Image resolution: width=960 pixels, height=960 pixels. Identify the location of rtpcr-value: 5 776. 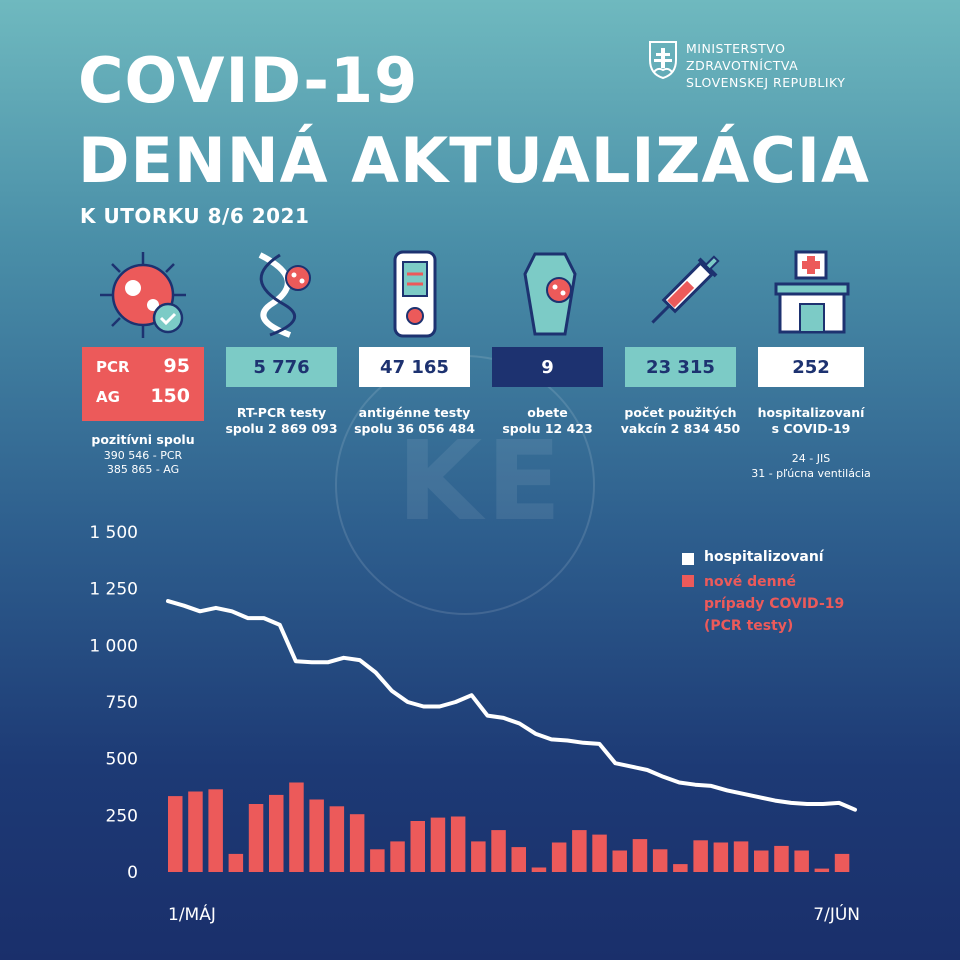
(281, 367).